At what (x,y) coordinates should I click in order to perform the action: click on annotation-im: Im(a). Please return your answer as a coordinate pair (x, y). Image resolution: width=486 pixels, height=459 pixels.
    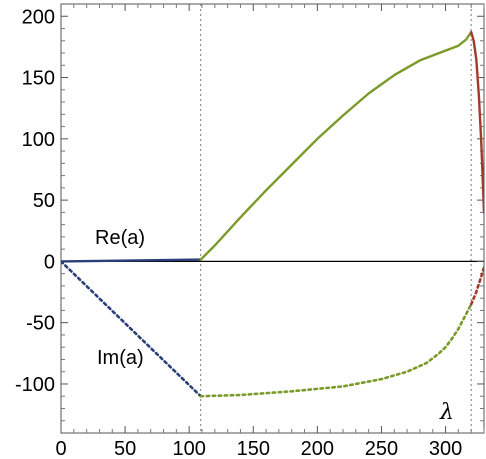
    Looking at the image, I should click on (120, 358).